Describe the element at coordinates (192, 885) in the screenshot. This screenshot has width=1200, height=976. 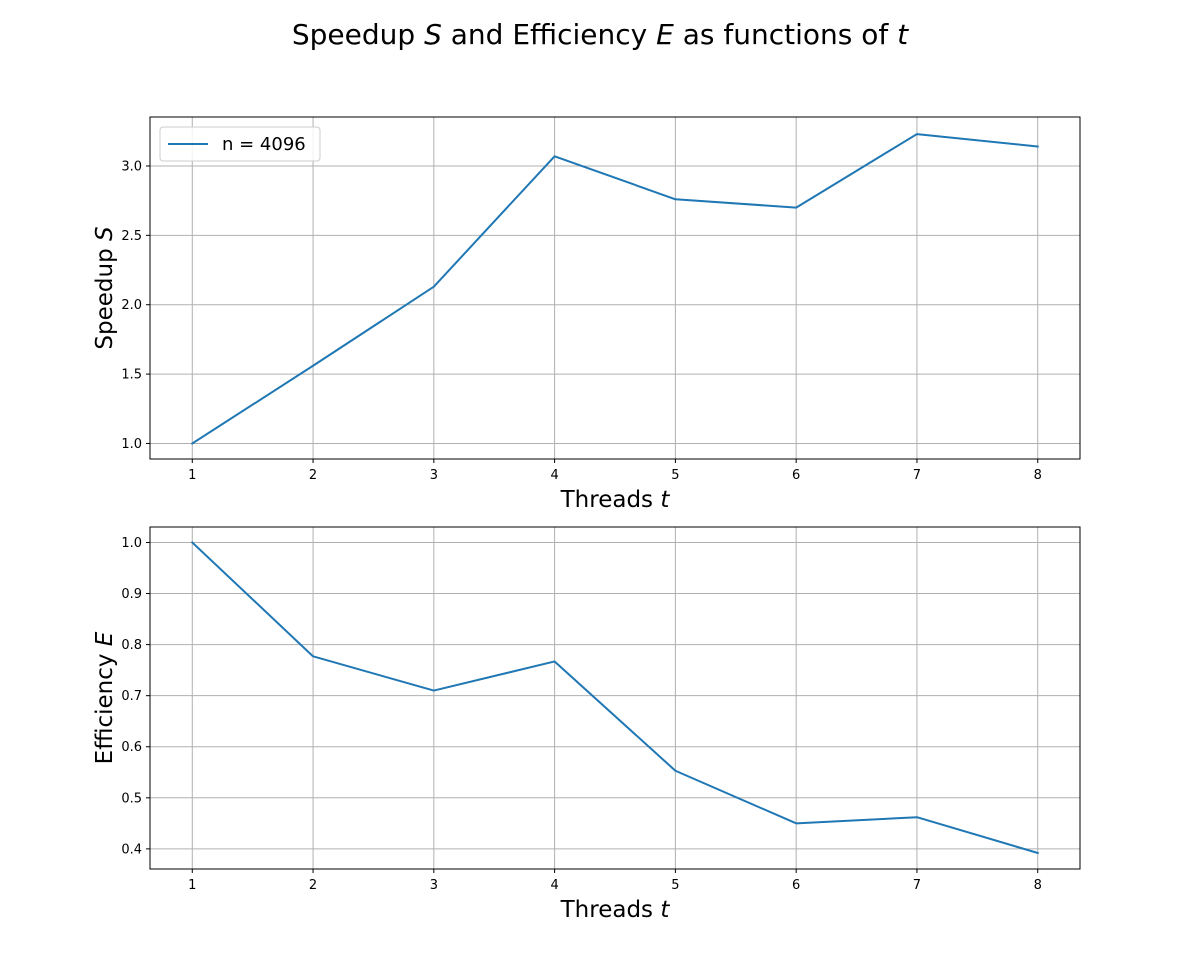
I see `efficiency-x-tick-label: 1` at that location.